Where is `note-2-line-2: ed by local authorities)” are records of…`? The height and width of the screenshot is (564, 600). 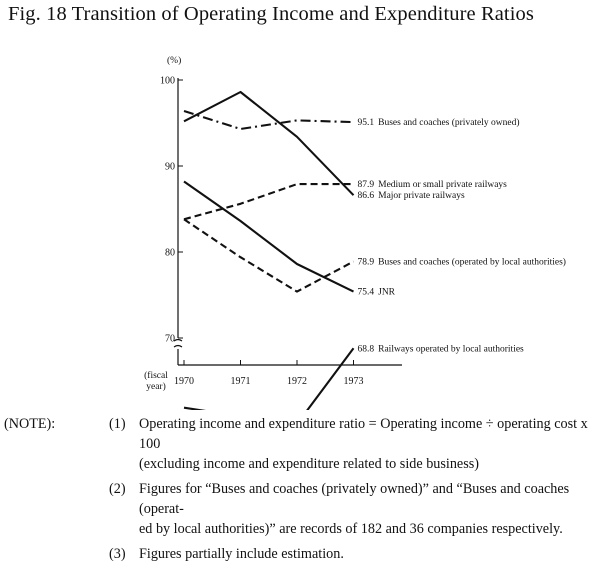 note-2-line-2: ed by local authorities)” are records of… is located at coordinates (351, 529).